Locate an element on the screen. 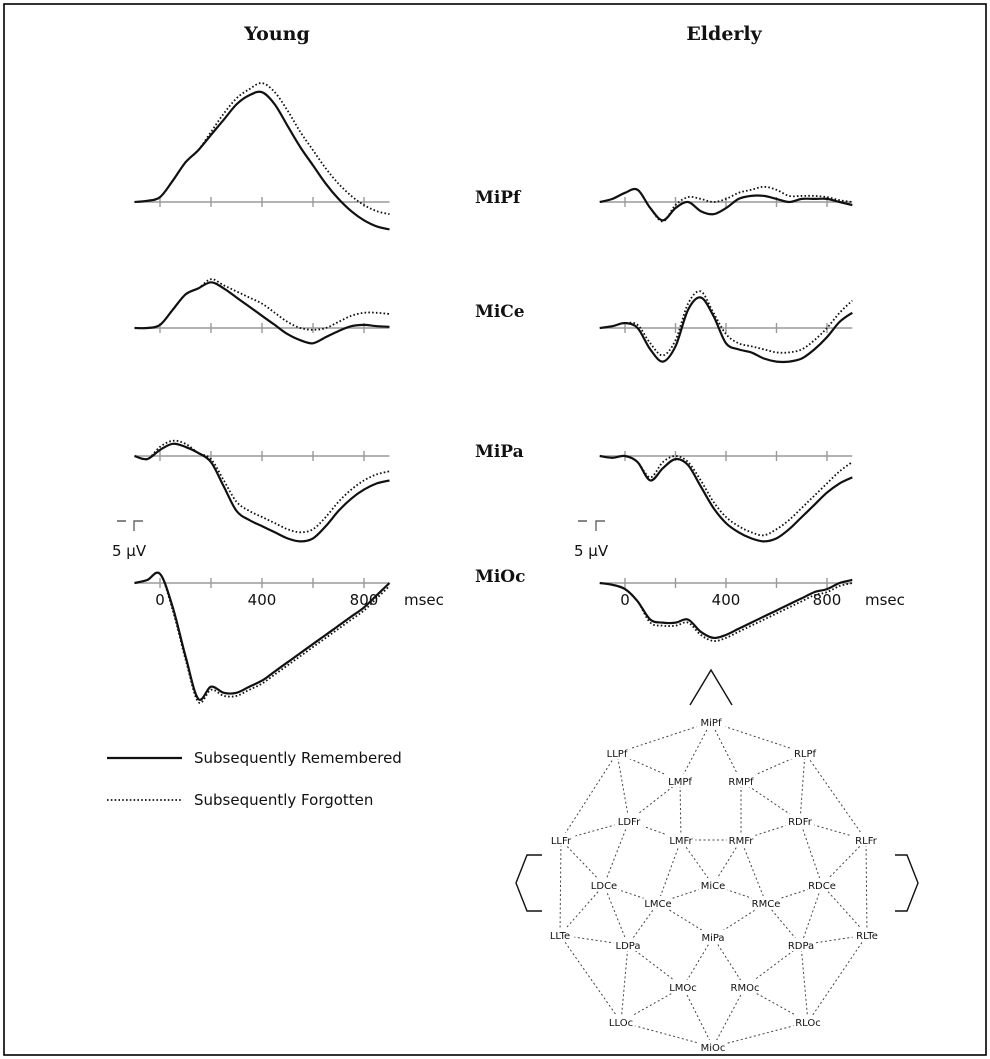  tick-label-young-800: 800 is located at coordinates (364, 600).